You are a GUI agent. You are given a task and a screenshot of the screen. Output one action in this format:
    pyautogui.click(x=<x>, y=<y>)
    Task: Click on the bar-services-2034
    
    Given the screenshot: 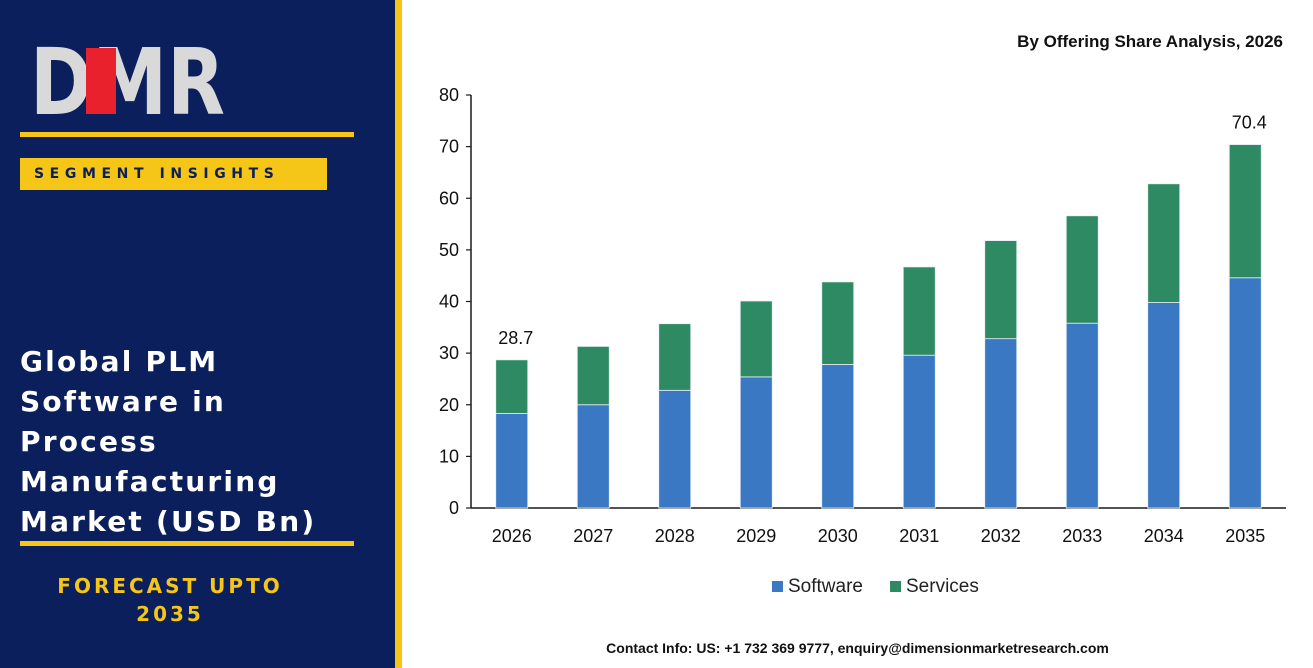 What is the action you would take?
    pyautogui.click(x=1164, y=243)
    